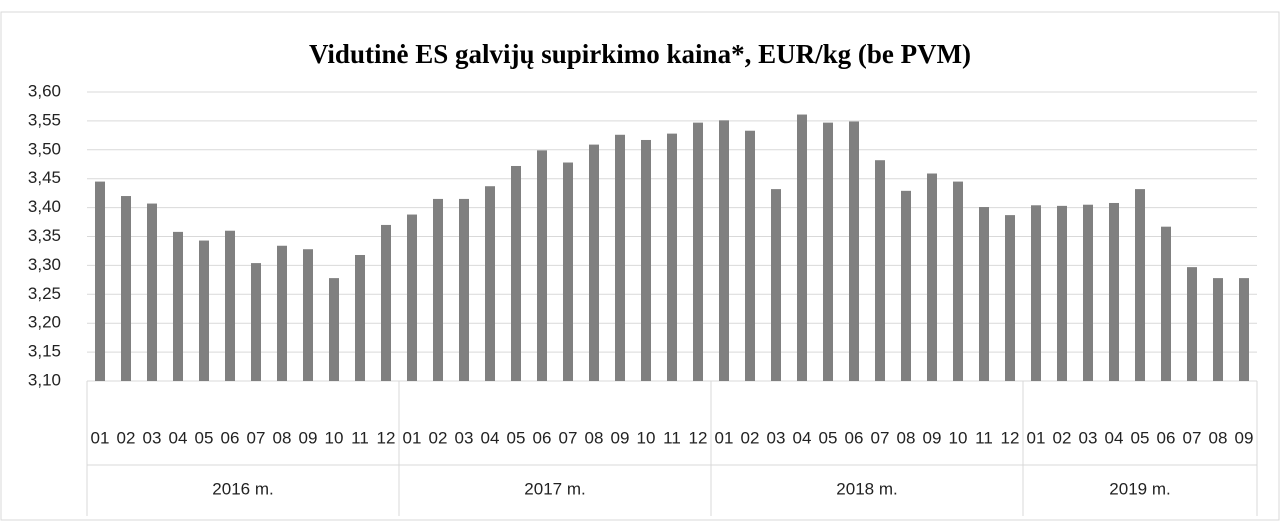 This screenshot has height=522, width=1283. Describe the element at coordinates (554, 488) in the screenshot. I see `group-label: 2017 m.` at that location.